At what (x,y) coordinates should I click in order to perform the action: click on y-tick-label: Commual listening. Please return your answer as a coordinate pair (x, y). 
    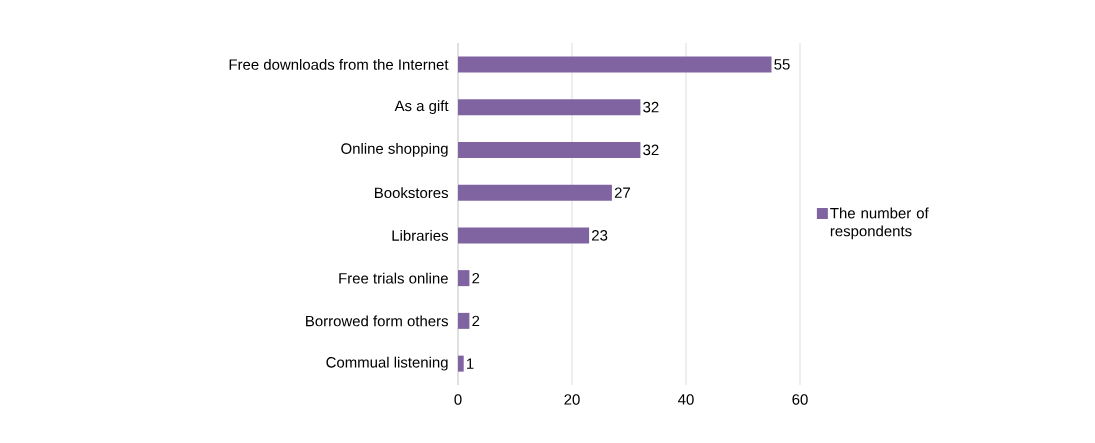
    Looking at the image, I should click on (387, 363).